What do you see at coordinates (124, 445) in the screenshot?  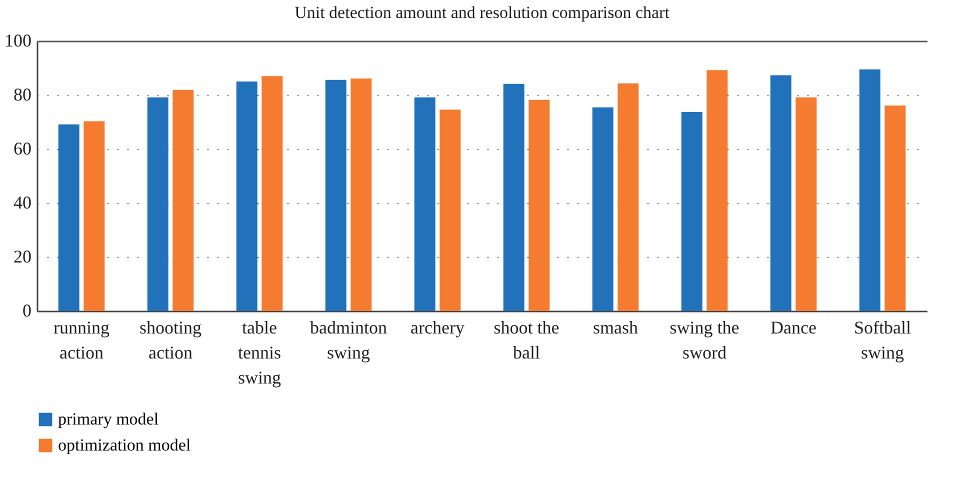 I see `legend-label: optimization model` at bounding box center [124, 445].